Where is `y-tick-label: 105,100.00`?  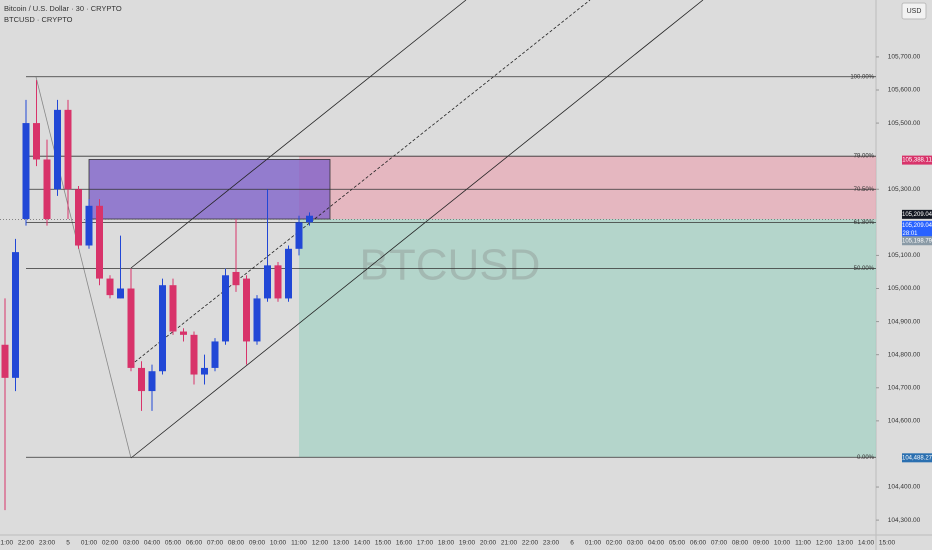 y-tick-label: 105,100.00 is located at coordinates (904, 255).